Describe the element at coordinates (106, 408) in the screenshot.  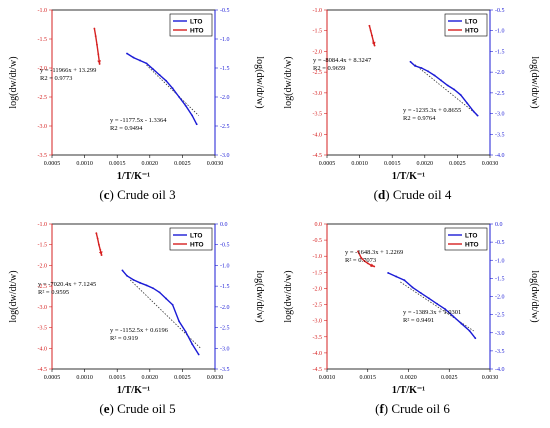
I see `caption-letter: e` at that location.